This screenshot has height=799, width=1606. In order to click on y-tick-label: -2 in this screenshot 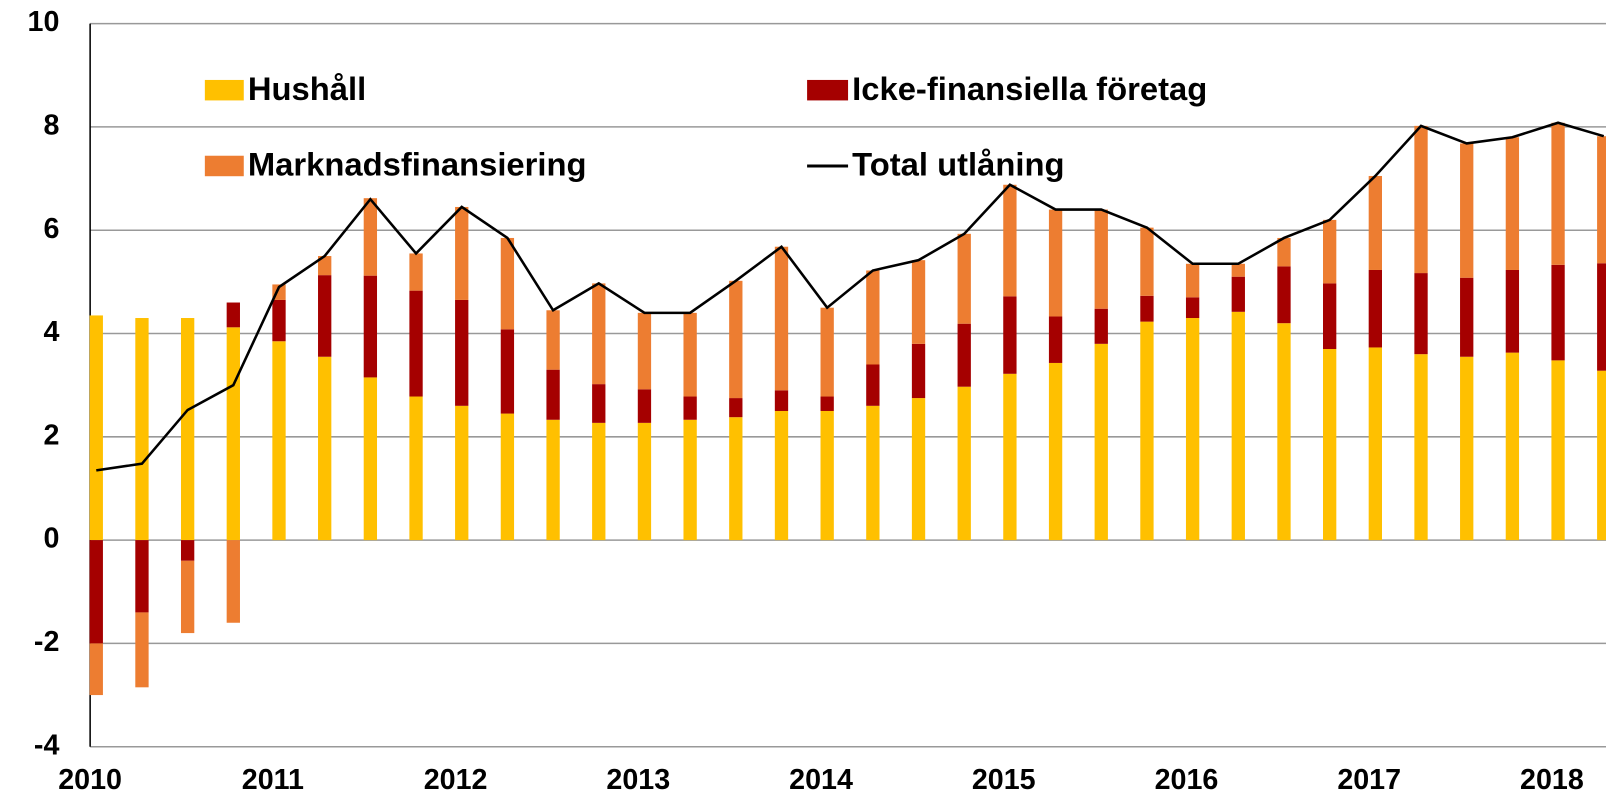, I will do `click(46, 642)`.